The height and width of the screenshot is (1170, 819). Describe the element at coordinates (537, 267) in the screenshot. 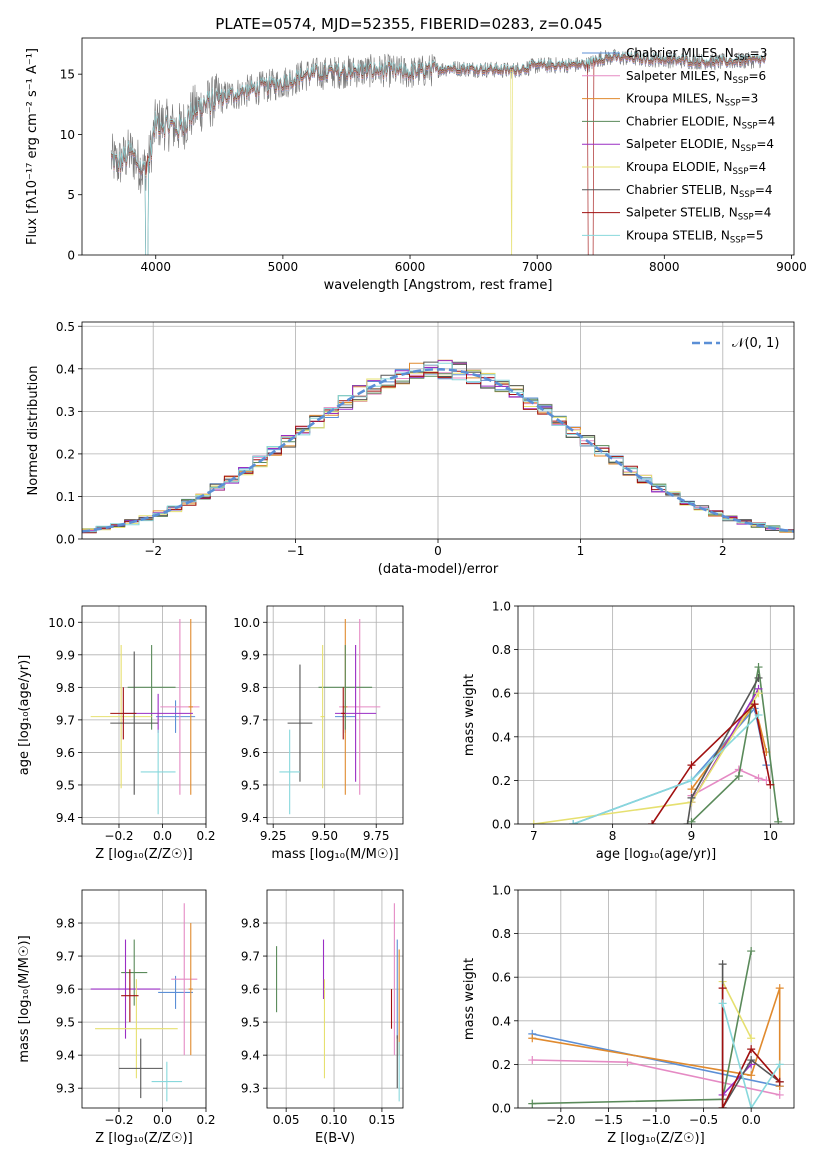

I see `x-tick-label: 7000` at that location.